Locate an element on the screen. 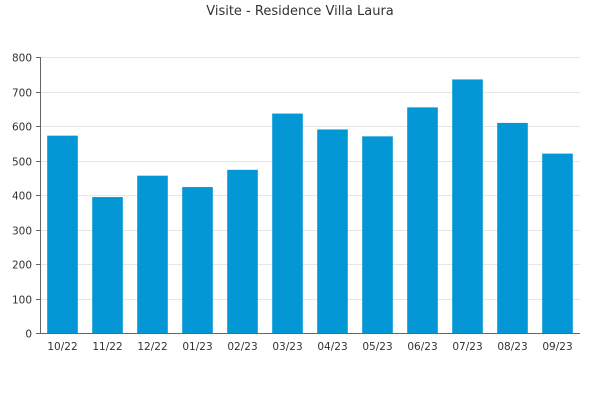 Image resolution: width=600 pixels, height=404 pixels. x-tick-label: 01/23 is located at coordinates (197, 347).